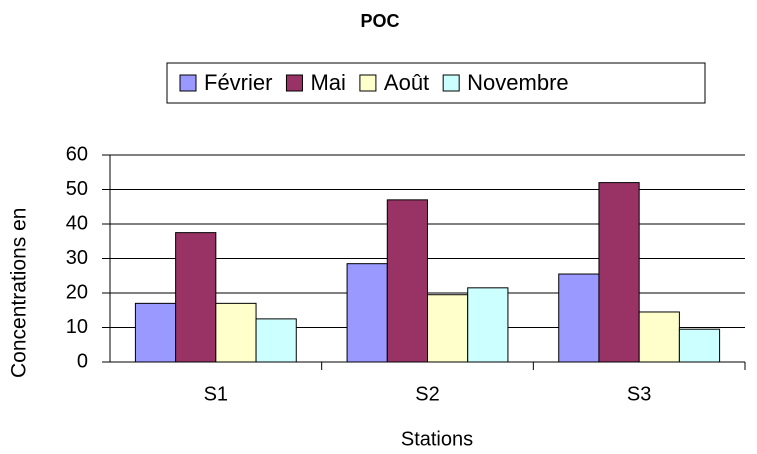 The width and height of the screenshot is (757, 454). What do you see at coordinates (216, 394) in the screenshot?
I see `x-tick-label: S1` at bounding box center [216, 394].